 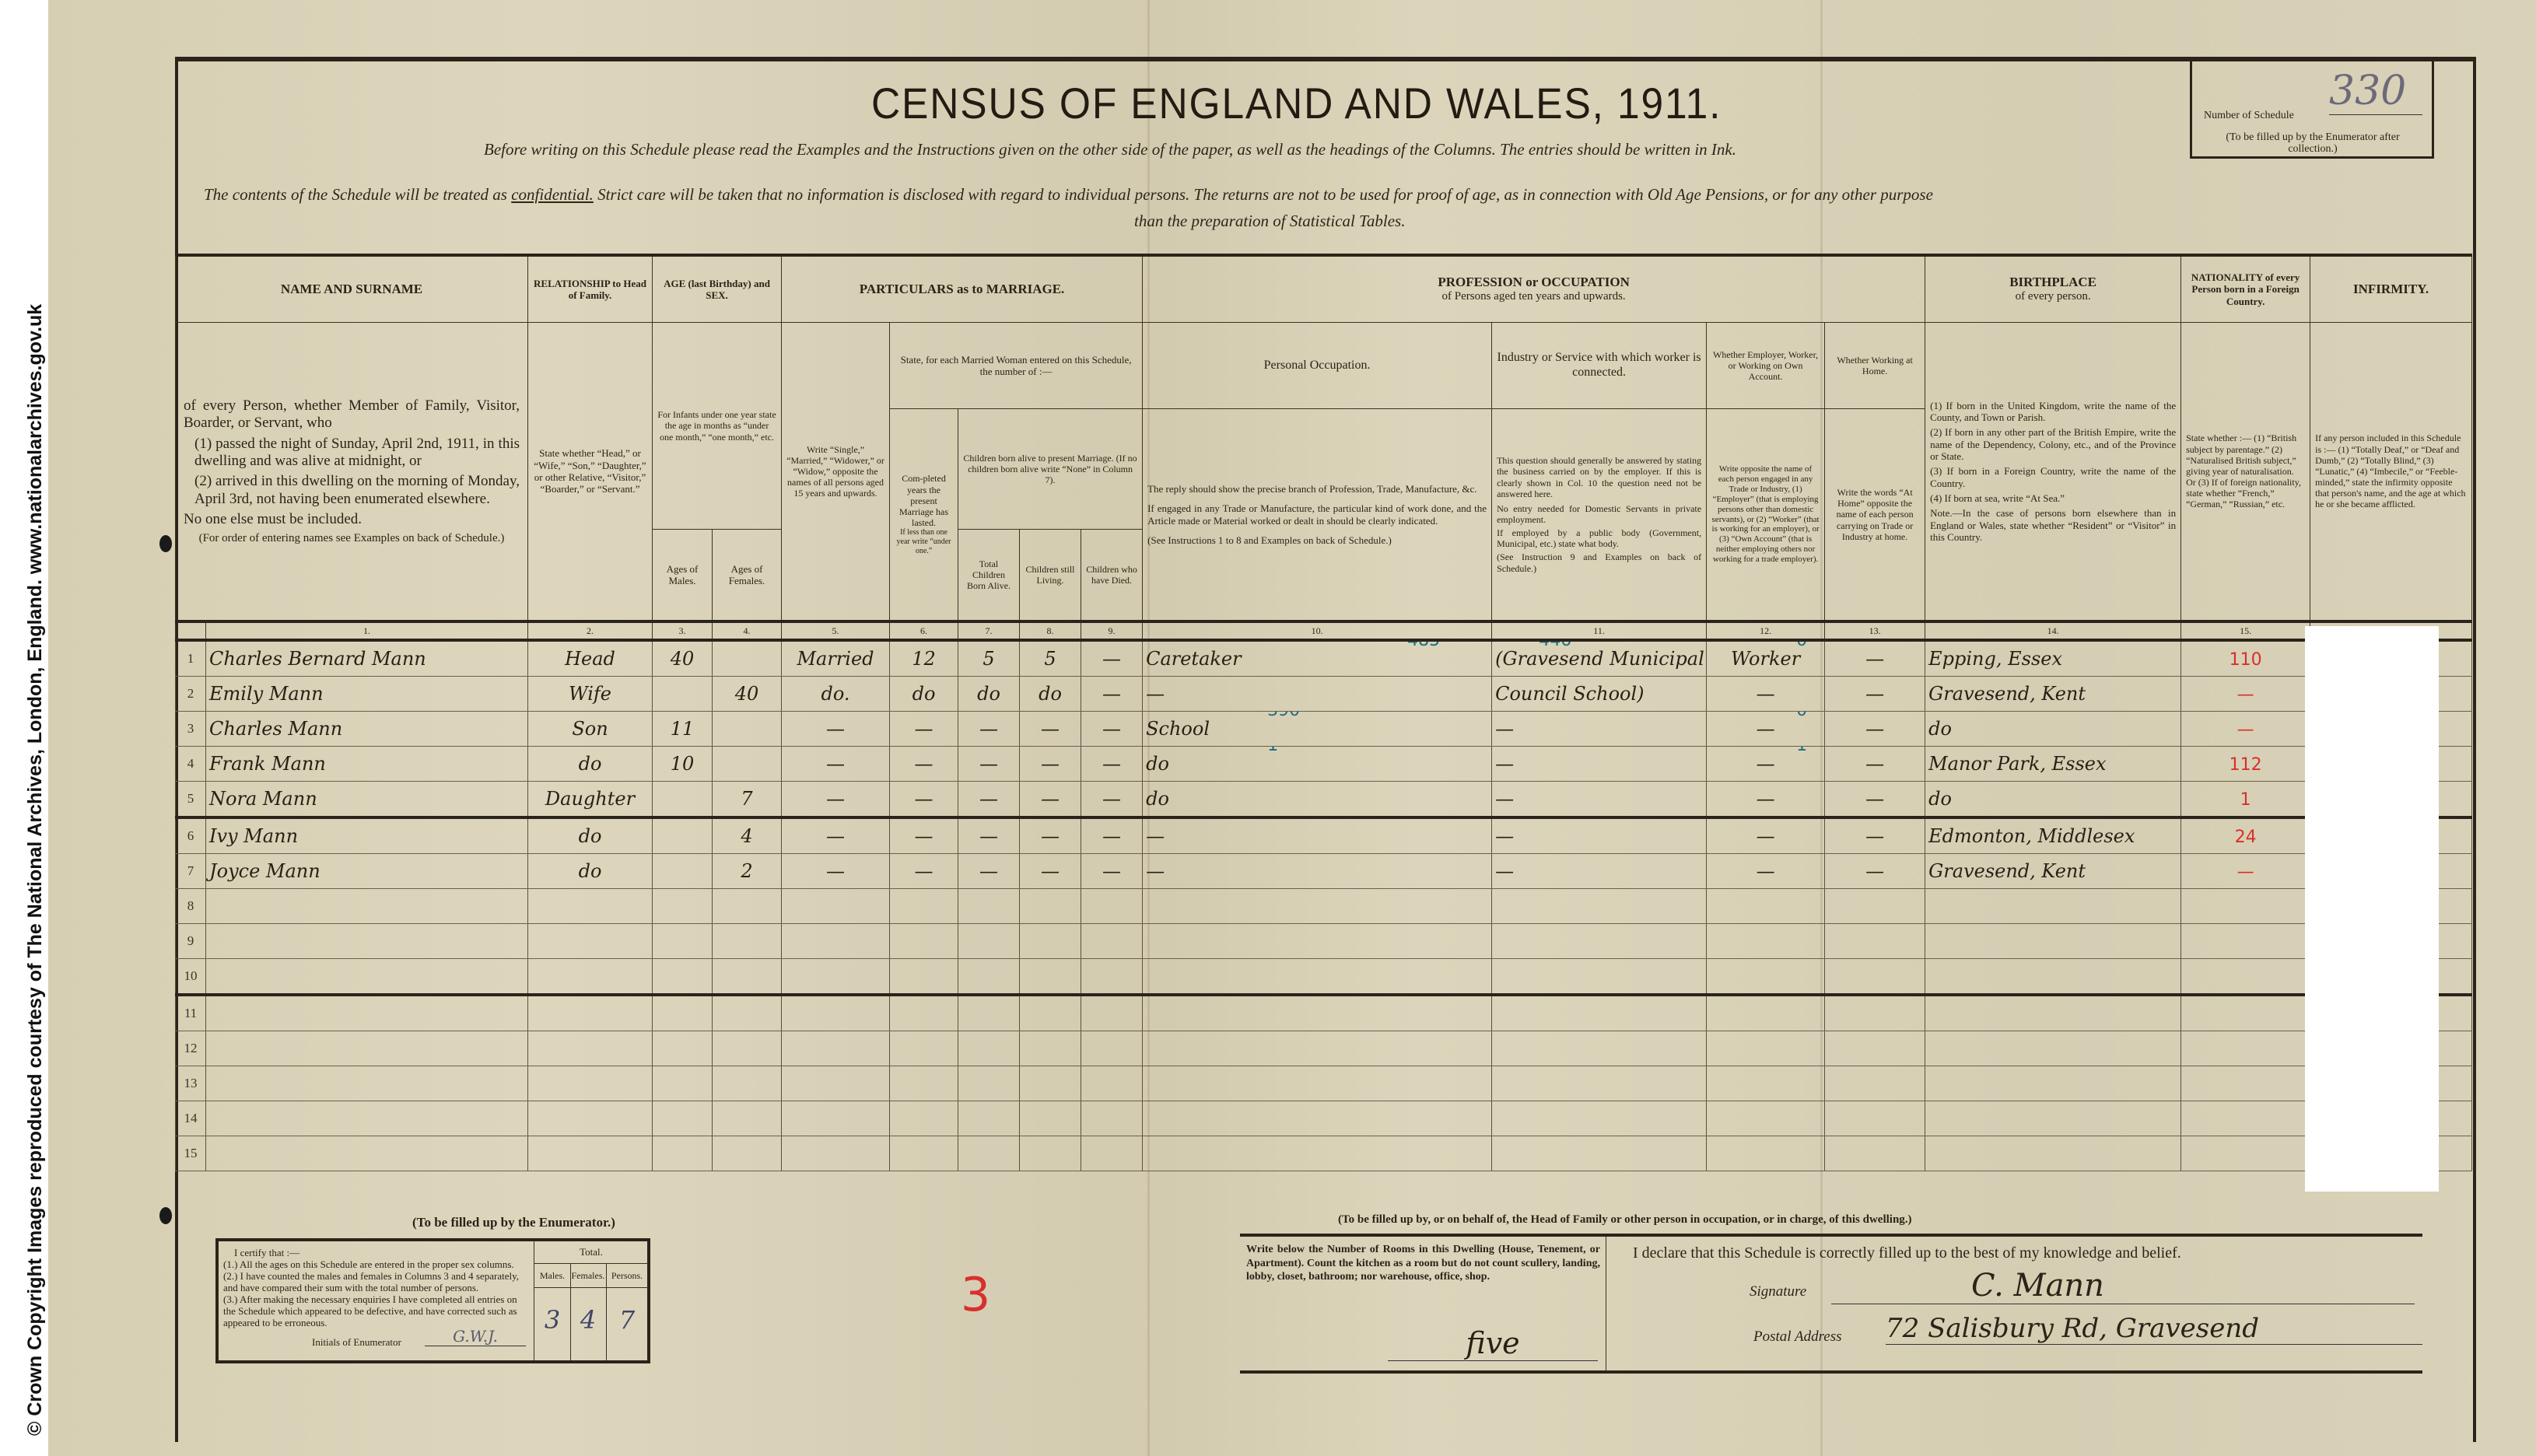 What do you see at coordinates (190, 836) in the screenshot?
I see `row-number: 6` at bounding box center [190, 836].